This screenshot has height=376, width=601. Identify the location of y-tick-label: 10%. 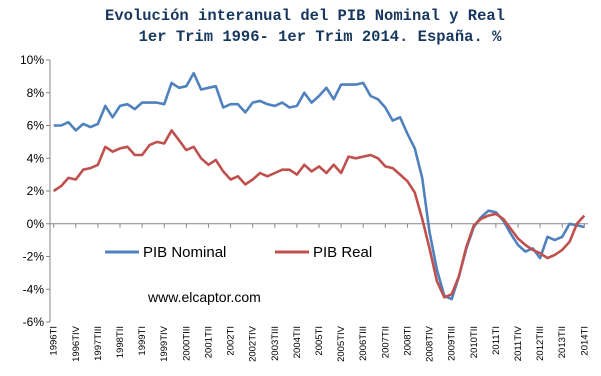
(32, 60).